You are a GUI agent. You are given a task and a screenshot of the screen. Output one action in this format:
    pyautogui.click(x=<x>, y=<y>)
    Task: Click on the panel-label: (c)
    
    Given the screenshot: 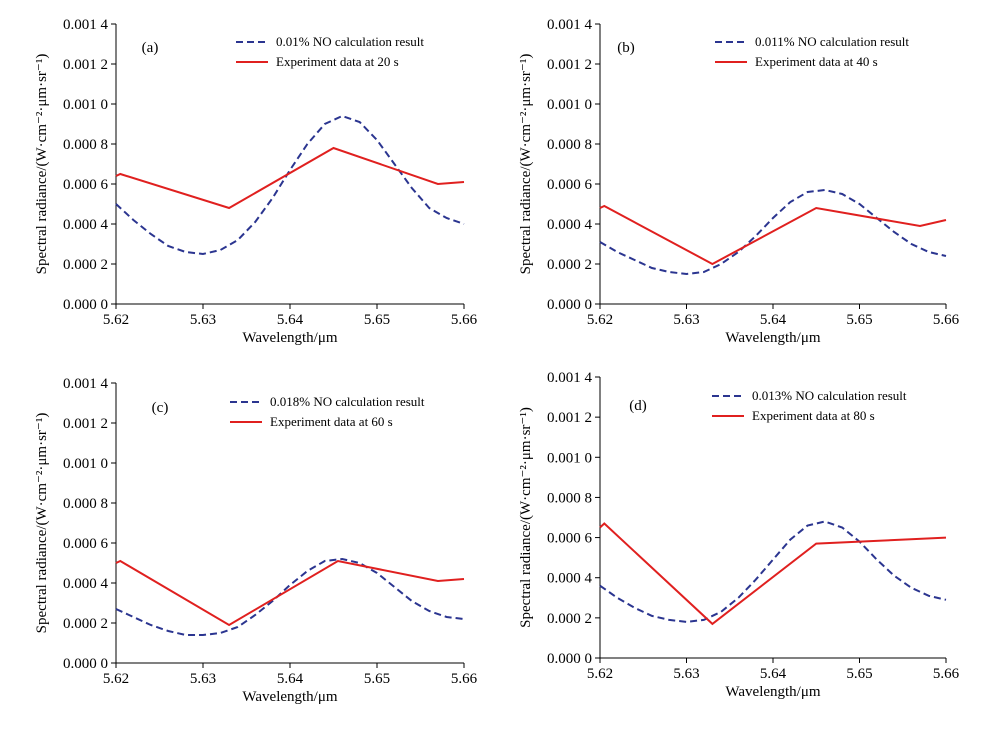 What is the action you would take?
    pyautogui.click(x=160, y=408)
    